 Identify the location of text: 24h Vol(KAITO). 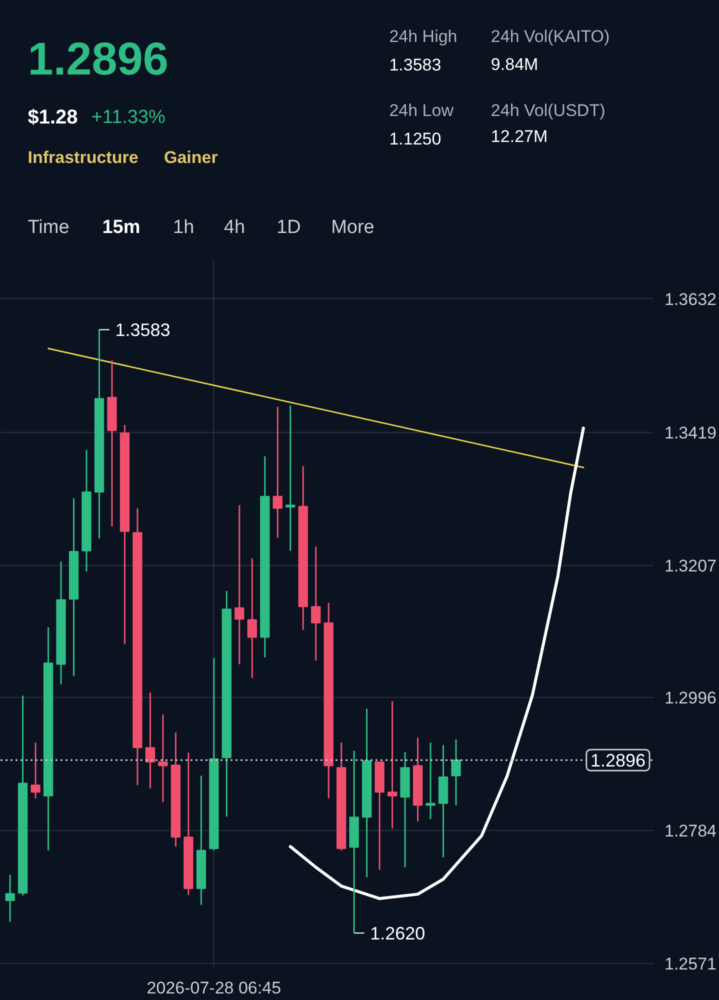
(550, 36).